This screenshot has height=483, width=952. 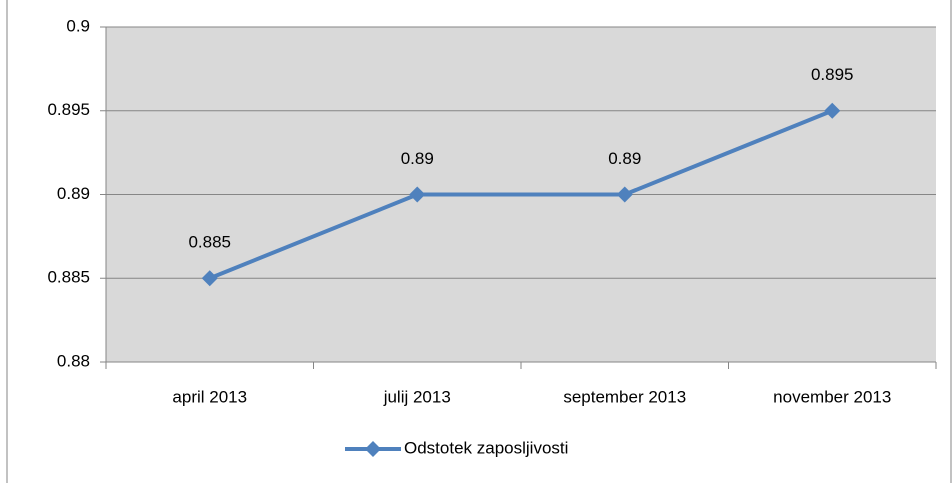 I want to click on y-tick-label: 0.895, so click(x=68, y=109).